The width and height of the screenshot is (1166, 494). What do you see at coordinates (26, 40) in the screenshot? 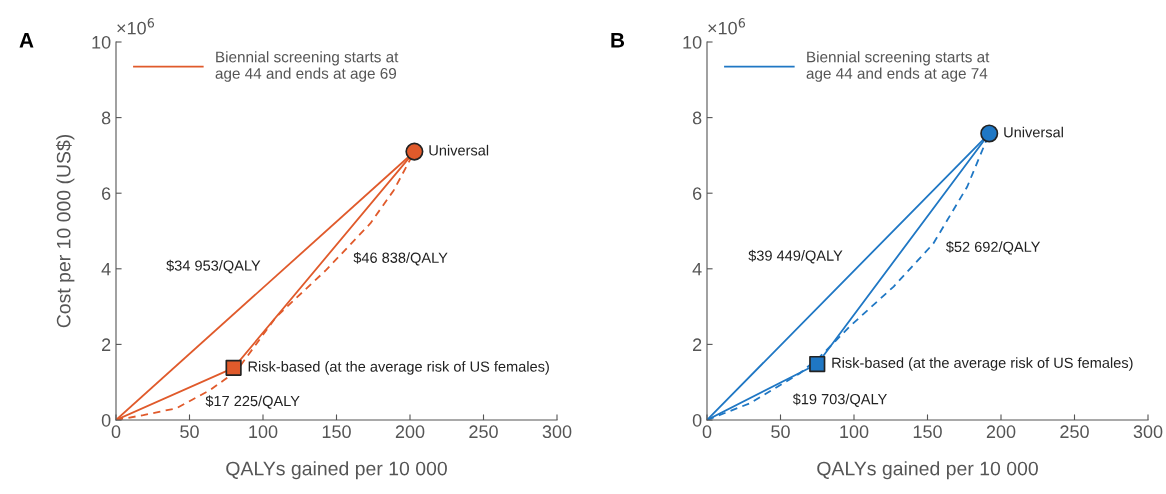
I see `text: A` at bounding box center [26, 40].